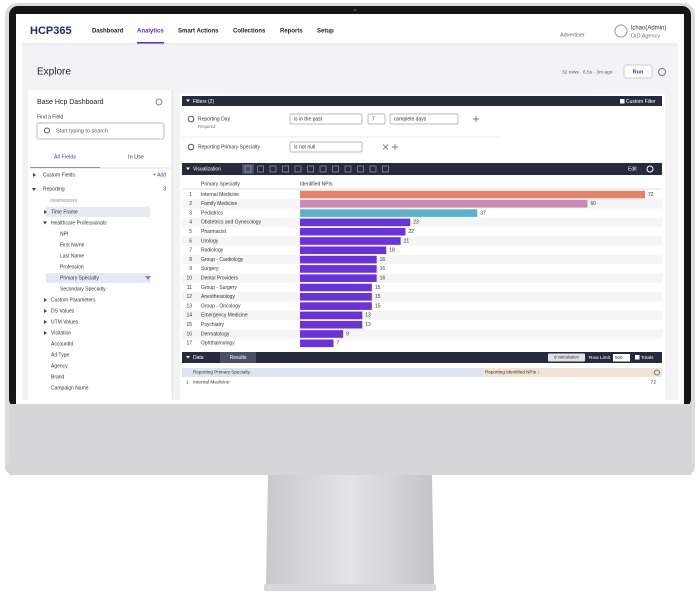 The image size is (700, 593). I want to click on edit-button: Edit, so click(632, 169).